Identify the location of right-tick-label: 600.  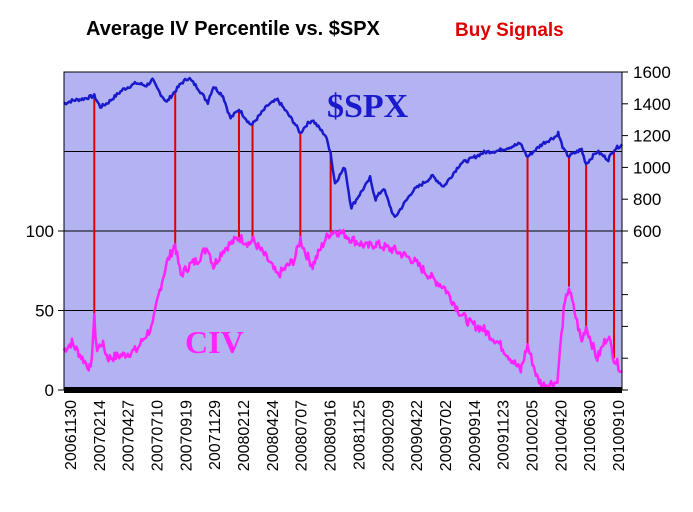
(647, 231).